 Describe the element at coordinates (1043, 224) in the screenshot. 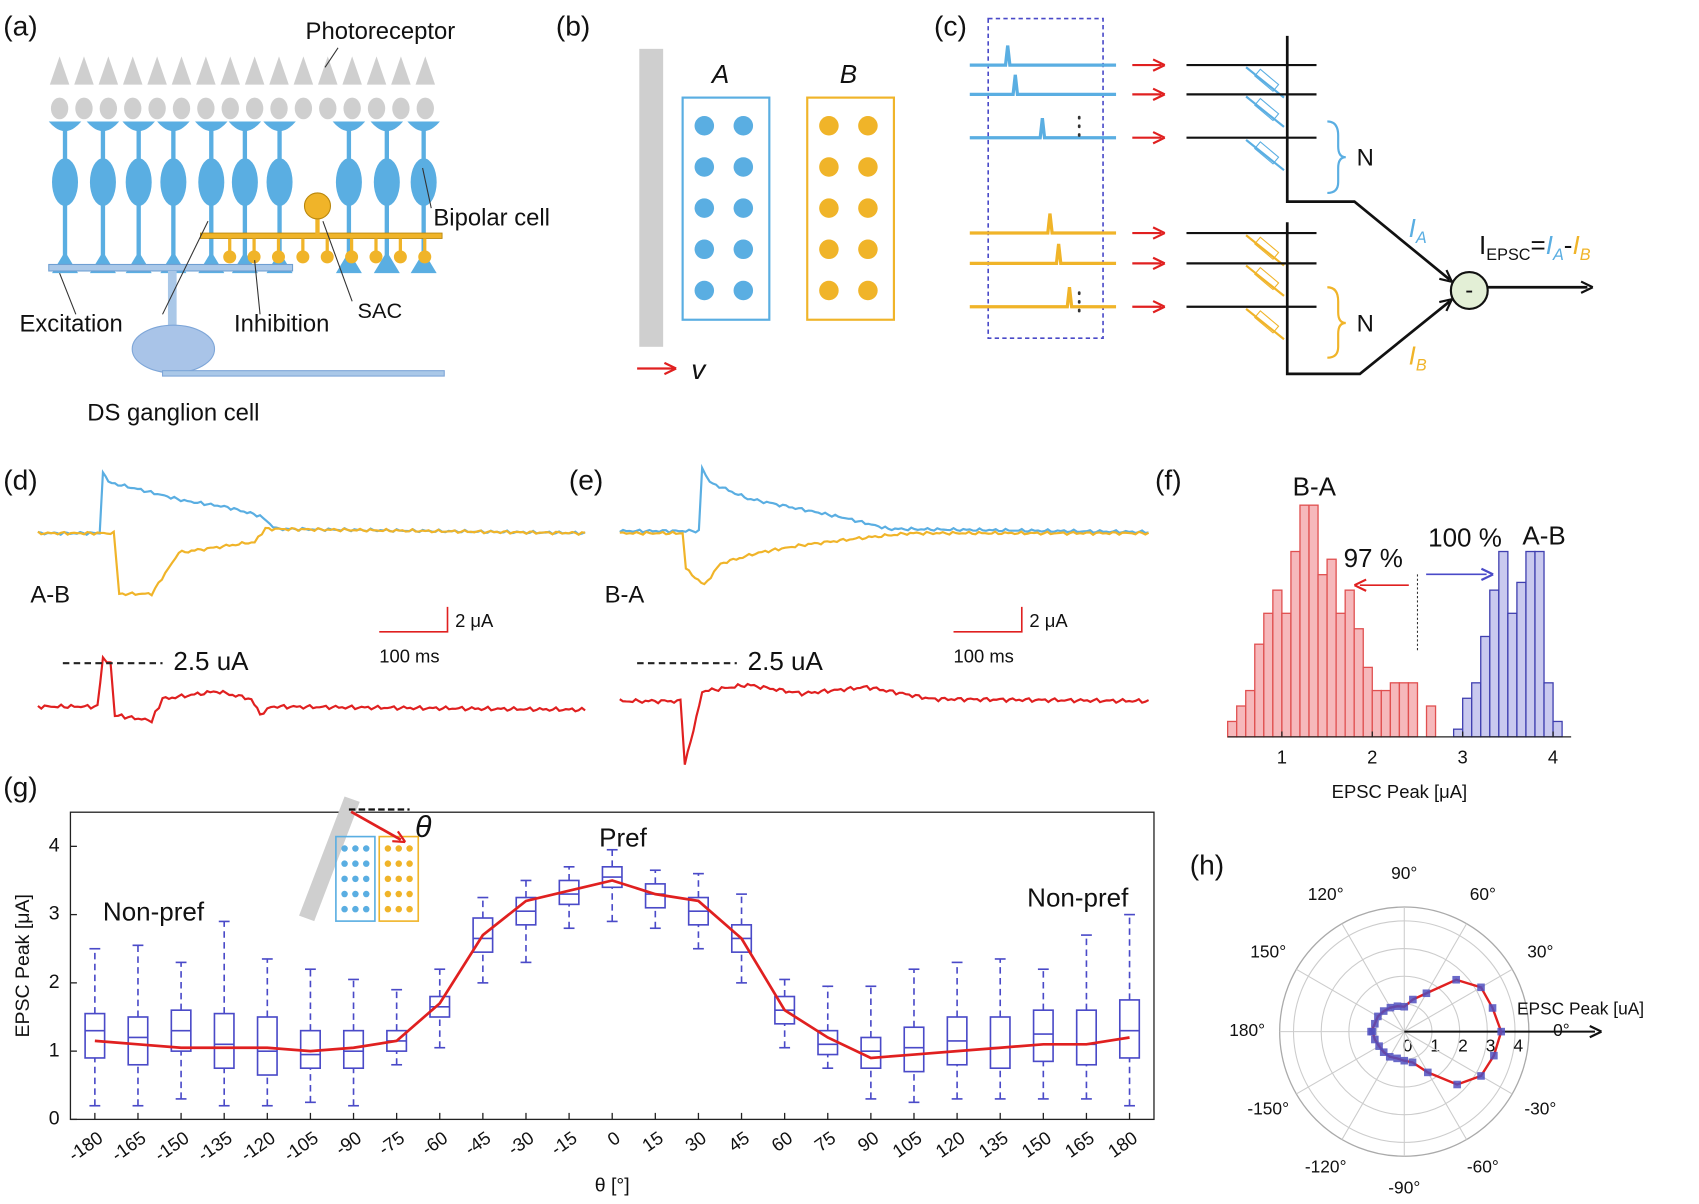

I see `spike-train` at that location.